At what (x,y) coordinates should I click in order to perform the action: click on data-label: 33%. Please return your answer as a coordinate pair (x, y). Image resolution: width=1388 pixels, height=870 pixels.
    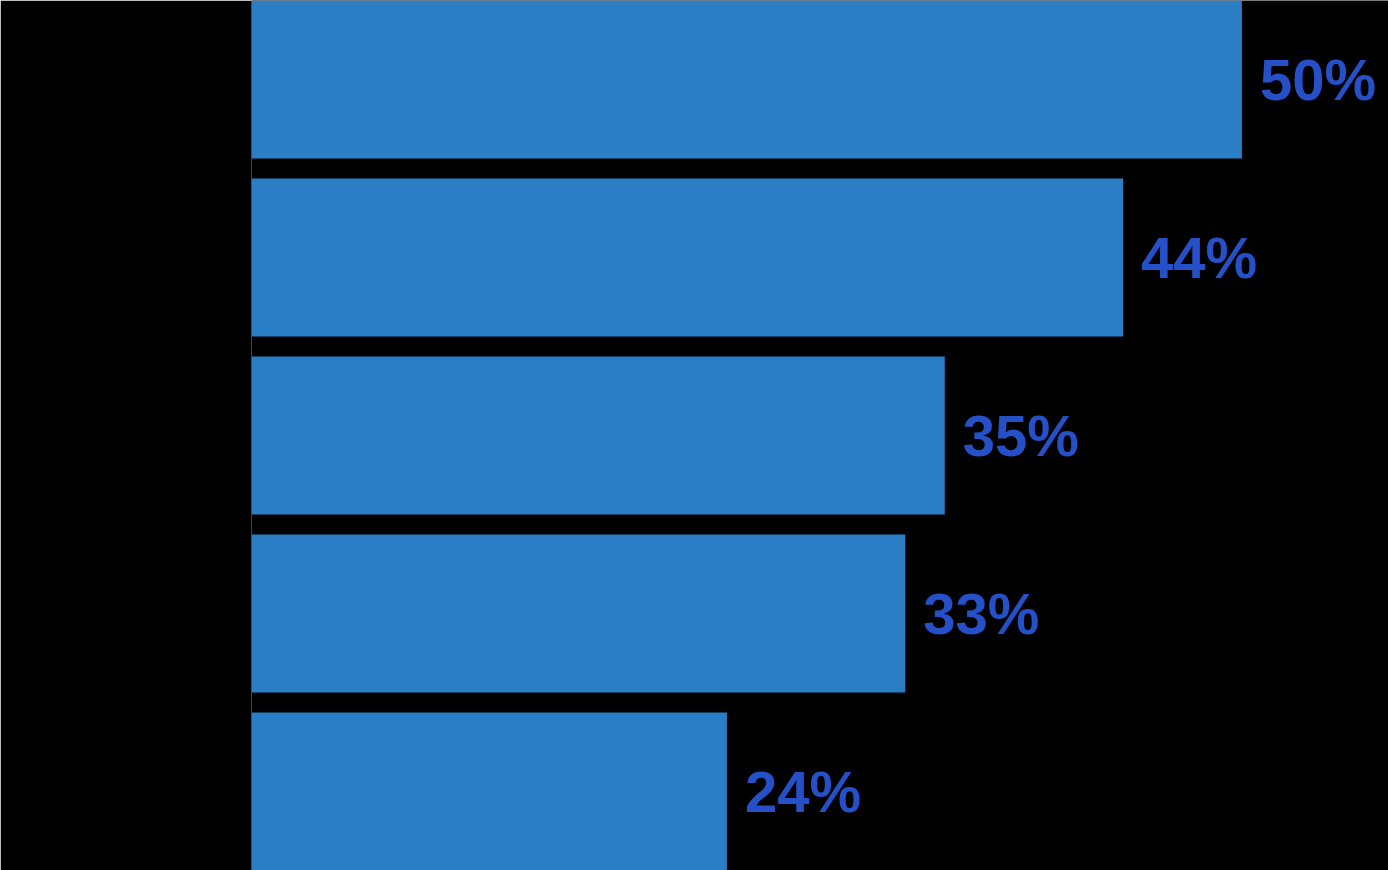
    Looking at the image, I should click on (981, 613).